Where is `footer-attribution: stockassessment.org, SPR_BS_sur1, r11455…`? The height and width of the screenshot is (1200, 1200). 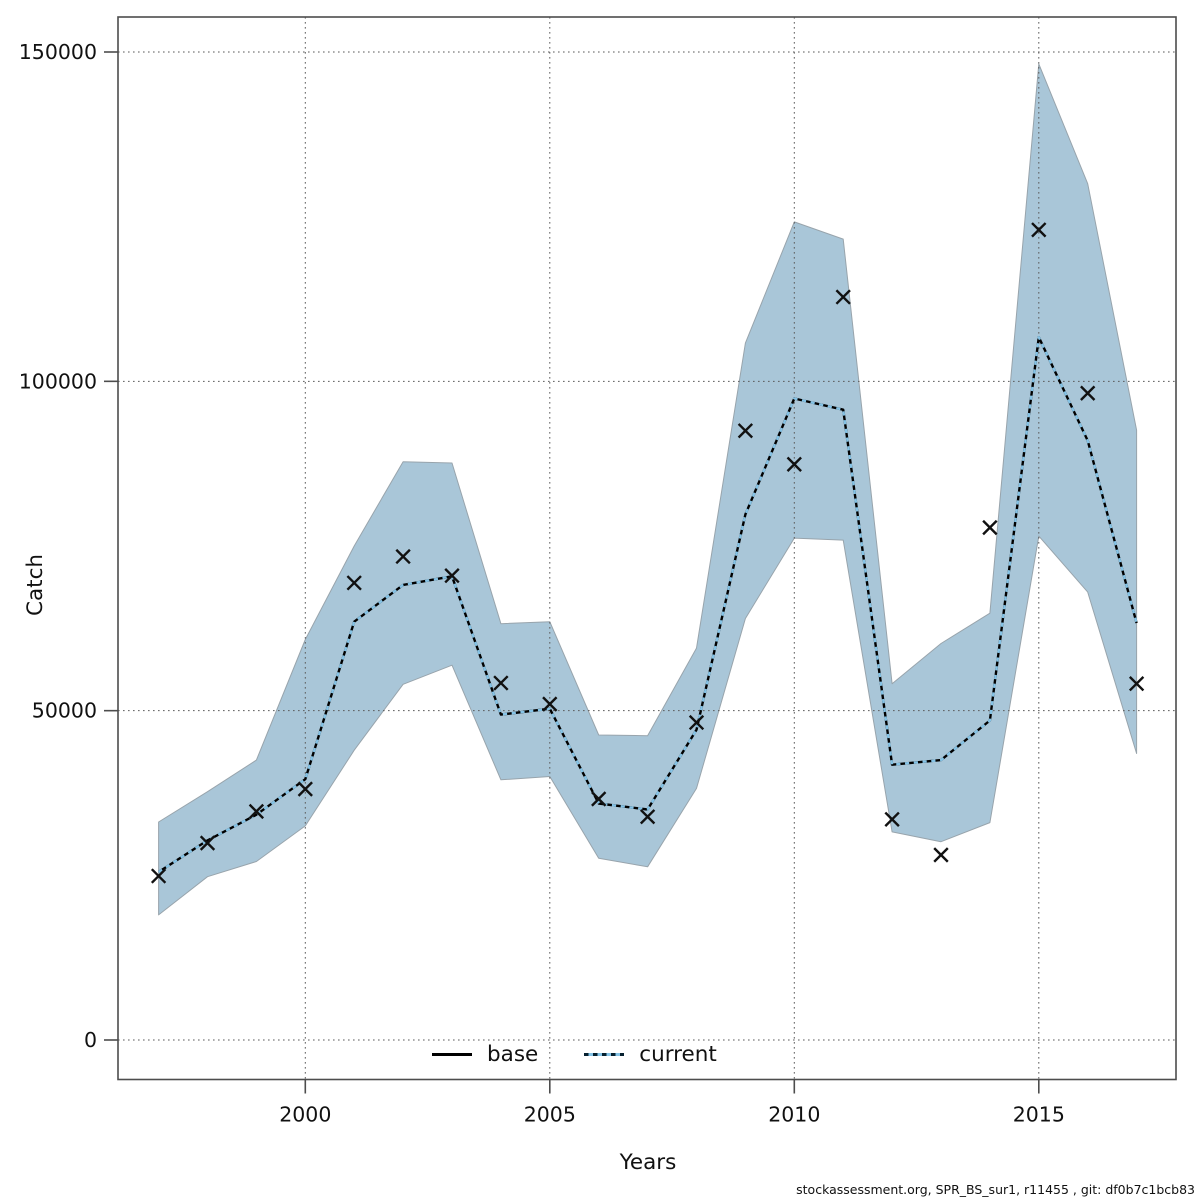 footer-attribution: stockassessment.org, SPR_BS_sur1, r11455… is located at coordinates (995, 1189).